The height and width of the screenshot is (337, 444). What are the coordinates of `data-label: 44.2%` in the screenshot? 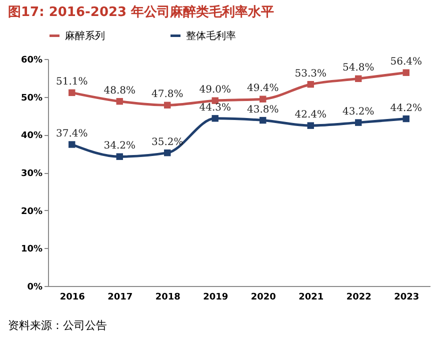 It's located at (406, 108).